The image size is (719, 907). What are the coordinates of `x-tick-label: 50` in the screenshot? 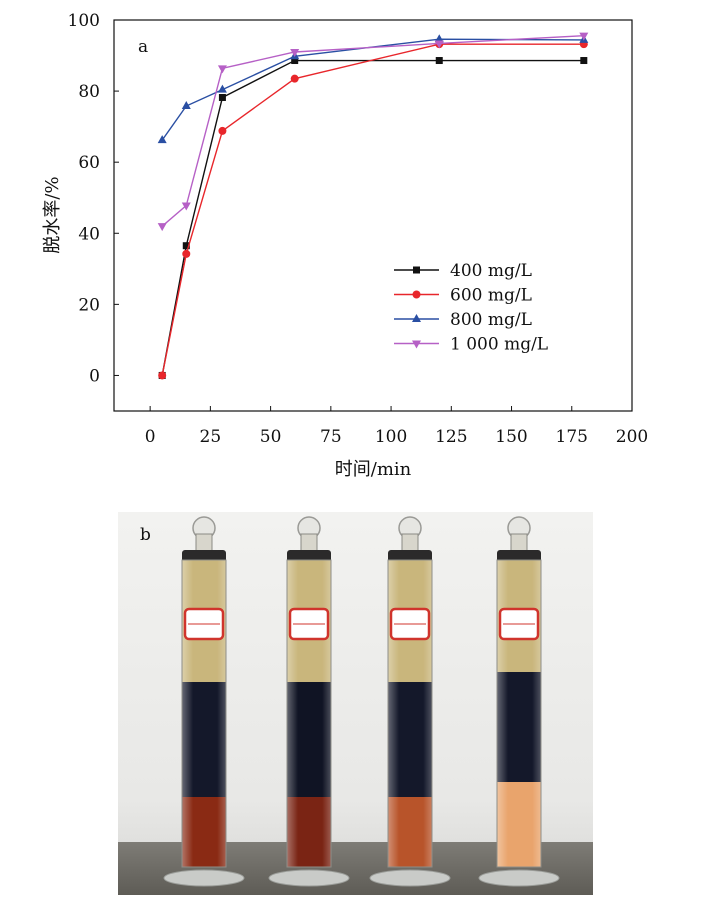 It's located at (271, 437).